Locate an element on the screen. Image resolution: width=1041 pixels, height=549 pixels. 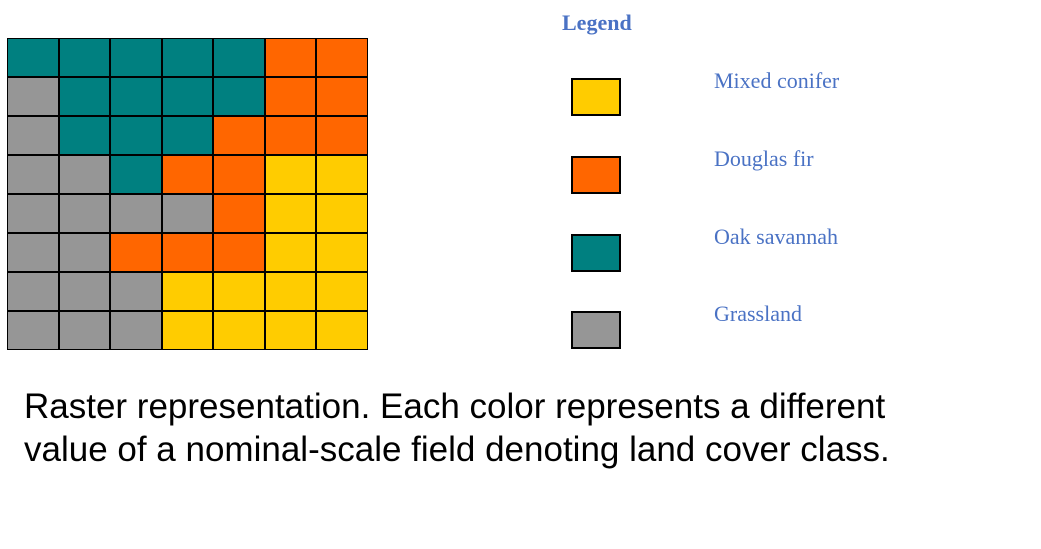
legend-label-oak-savannah: Oak savannah is located at coordinates (776, 236).